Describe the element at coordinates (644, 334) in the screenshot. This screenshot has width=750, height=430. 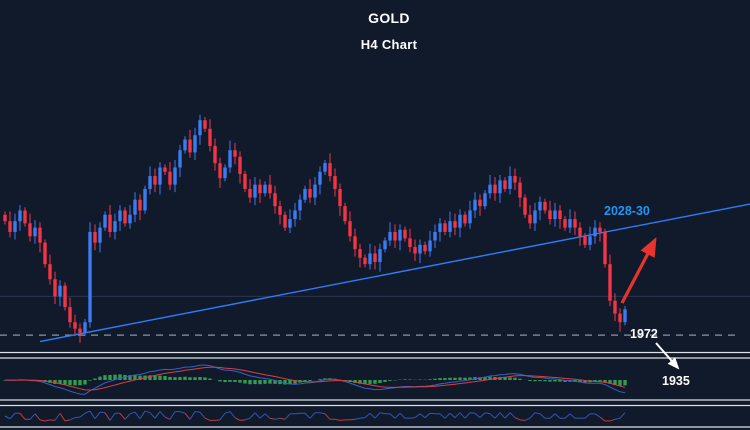
I see `support-price-label: 1972` at that location.